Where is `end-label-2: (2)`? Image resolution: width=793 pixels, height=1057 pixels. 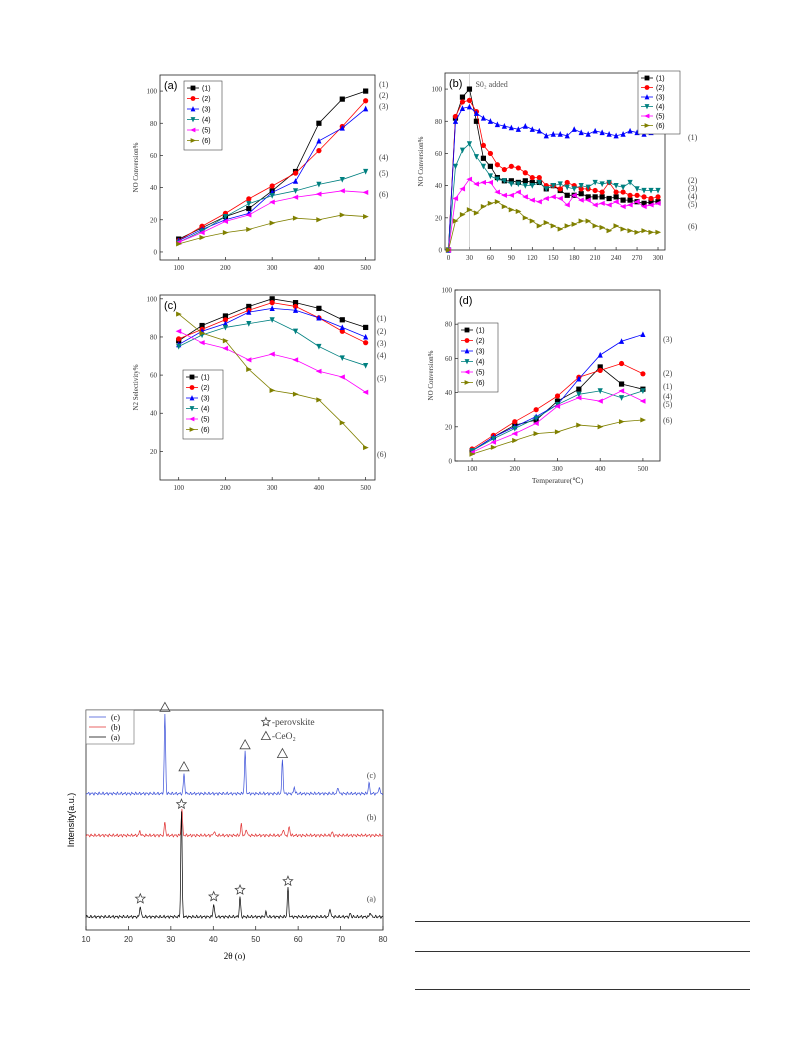 end-label-2: (2) is located at coordinates (668, 373).